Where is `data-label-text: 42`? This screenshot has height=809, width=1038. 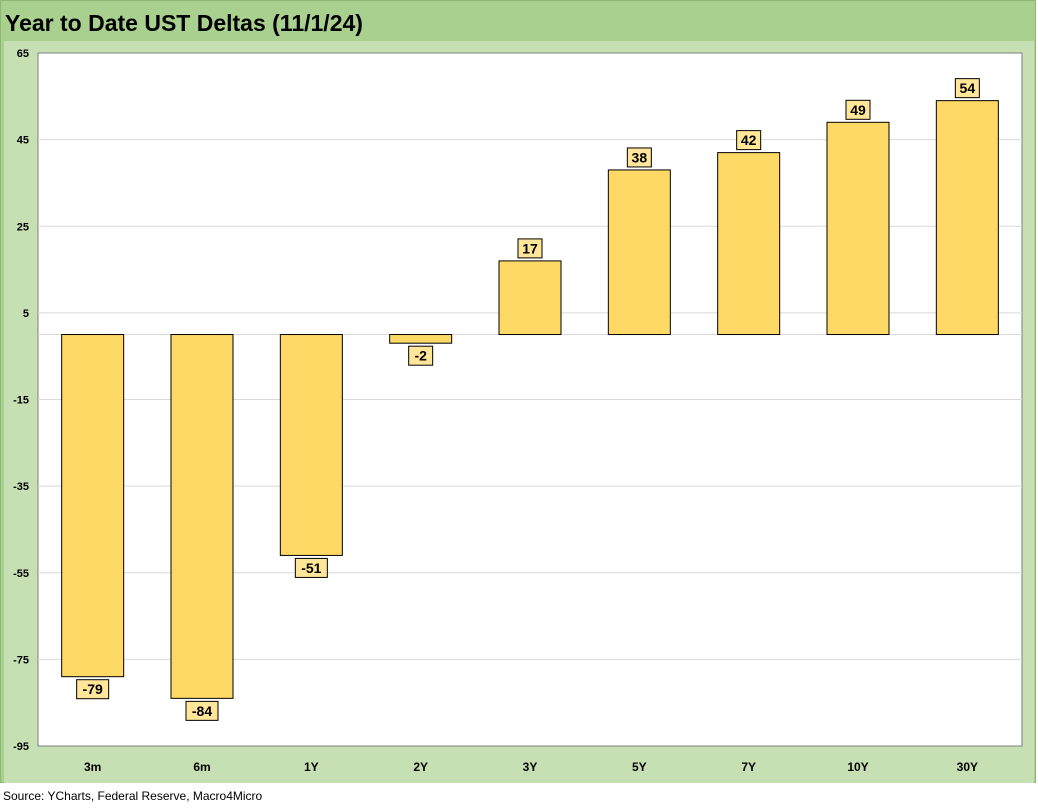 data-label-text: 42 is located at coordinates (749, 140).